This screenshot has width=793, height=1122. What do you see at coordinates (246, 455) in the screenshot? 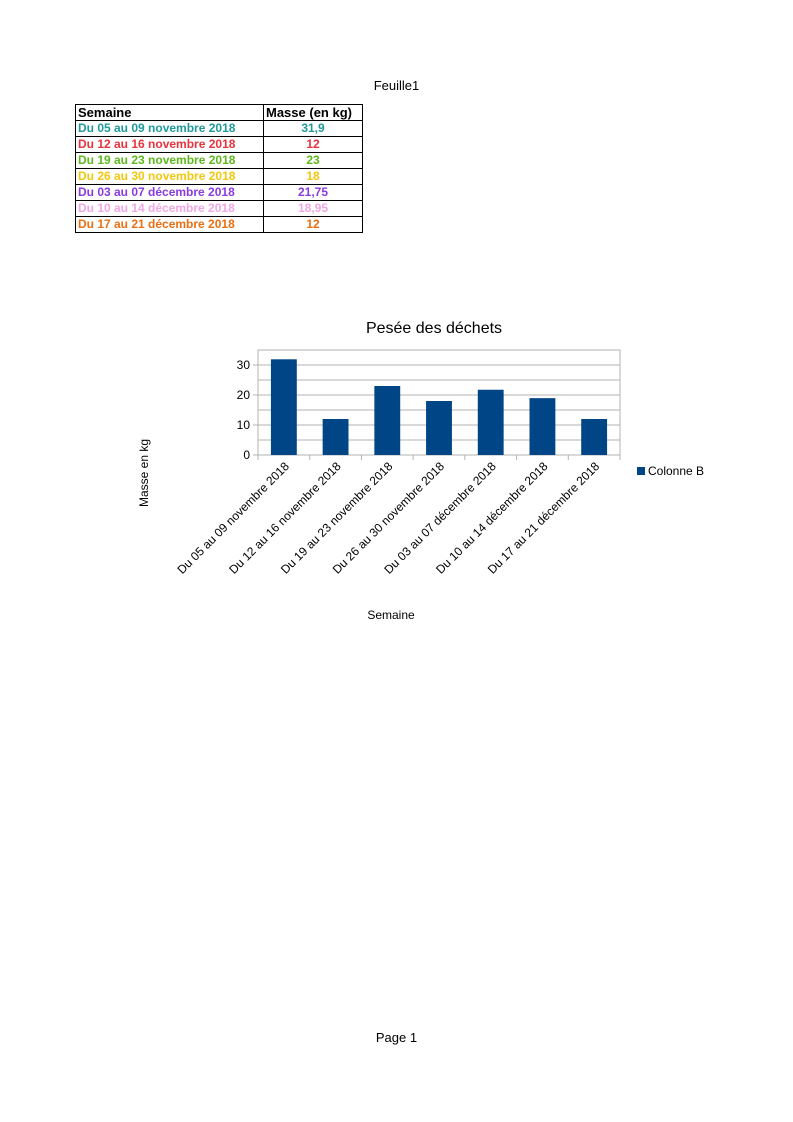
I see `y-tick-label: 0` at bounding box center [246, 455].